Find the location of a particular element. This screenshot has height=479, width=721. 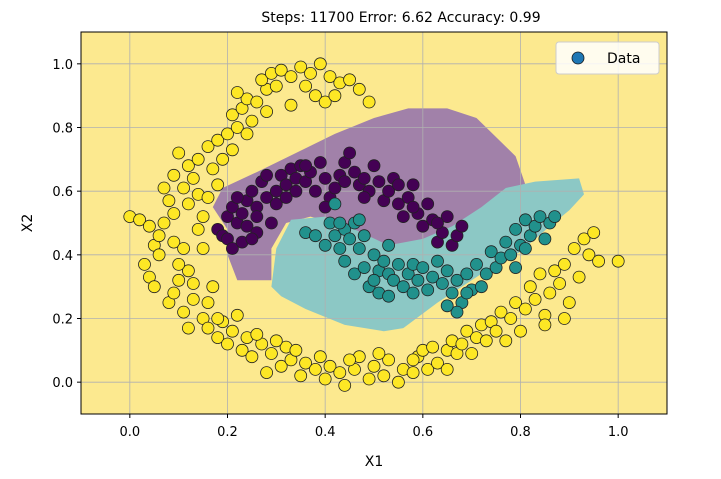

y-tick-label: 0.0 is located at coordinates (62, 383).